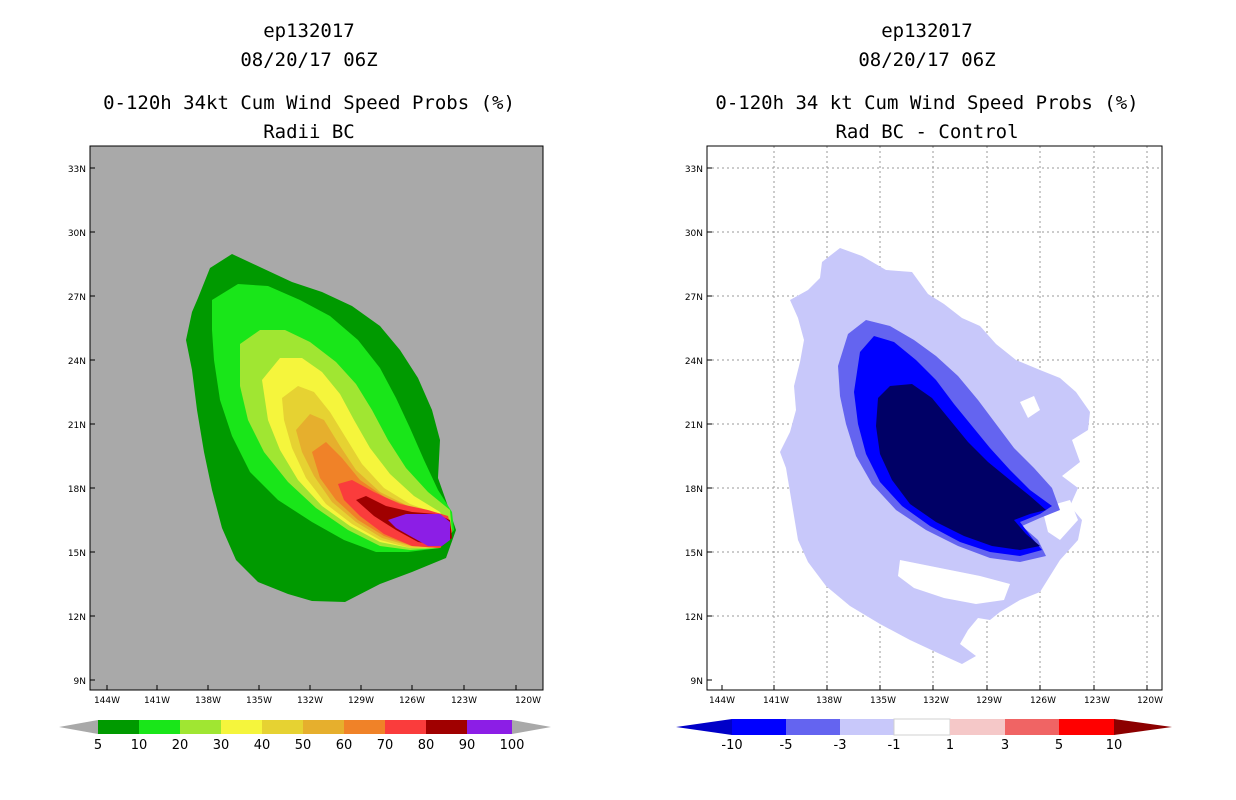 This screenshot has height=800, width=1236. I want to click on left-legend-label: 70, so click(385, 745).